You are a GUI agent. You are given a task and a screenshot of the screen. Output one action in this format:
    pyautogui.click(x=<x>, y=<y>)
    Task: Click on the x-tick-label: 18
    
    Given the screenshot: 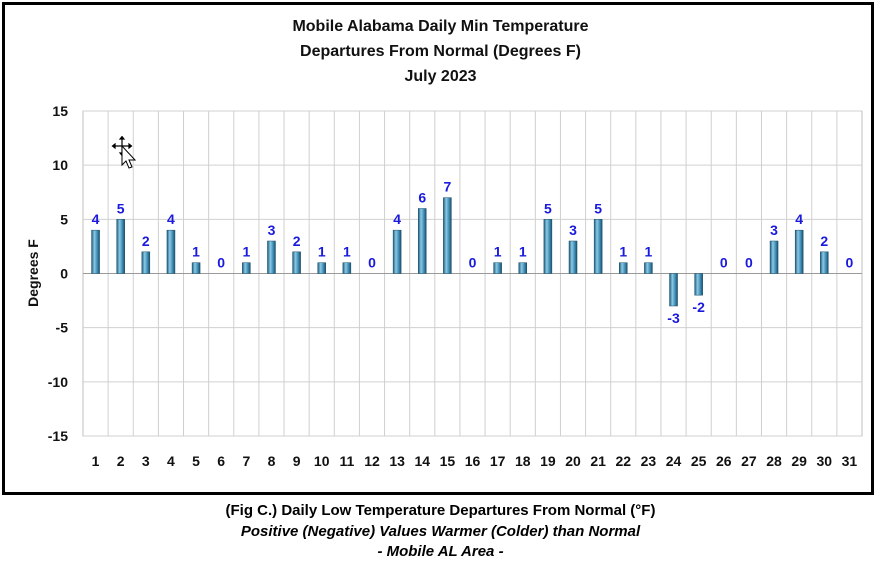 What is the action you would take?
    pyautogui.click(x=523, y=461)
    